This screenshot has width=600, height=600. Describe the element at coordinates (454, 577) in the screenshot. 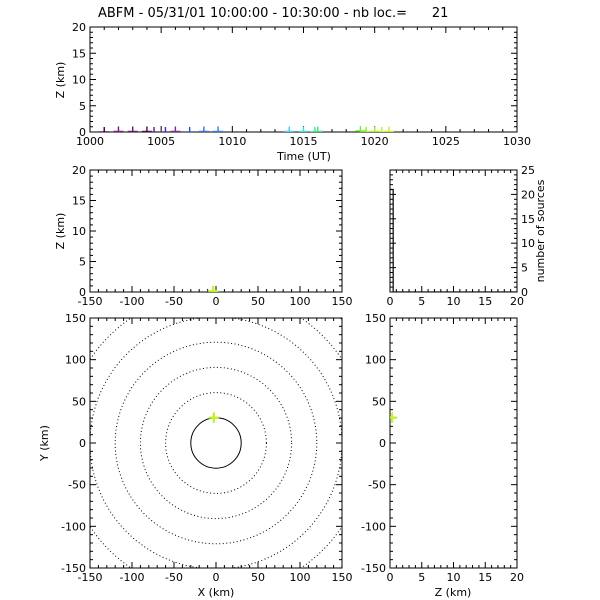

I see `x-tick-label: 10` at that location.